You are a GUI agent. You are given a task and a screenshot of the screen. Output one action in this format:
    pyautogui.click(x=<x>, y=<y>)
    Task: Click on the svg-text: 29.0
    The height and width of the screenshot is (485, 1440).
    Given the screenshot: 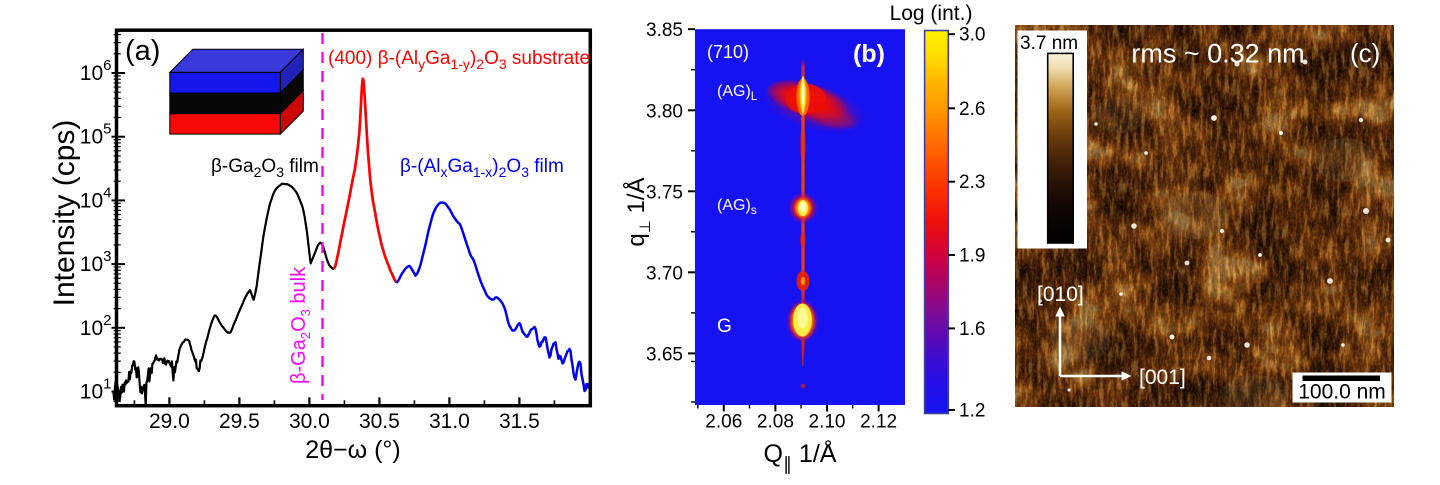 What is the action you would take?
    pyautogui.click(x=169, y=421)
    